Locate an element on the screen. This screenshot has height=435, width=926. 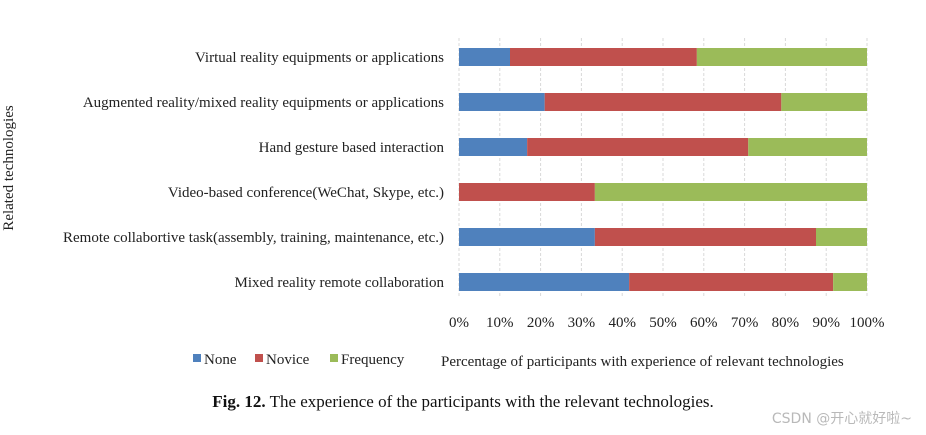
legend-swatch-frequency is located at coordinates (334, 358).